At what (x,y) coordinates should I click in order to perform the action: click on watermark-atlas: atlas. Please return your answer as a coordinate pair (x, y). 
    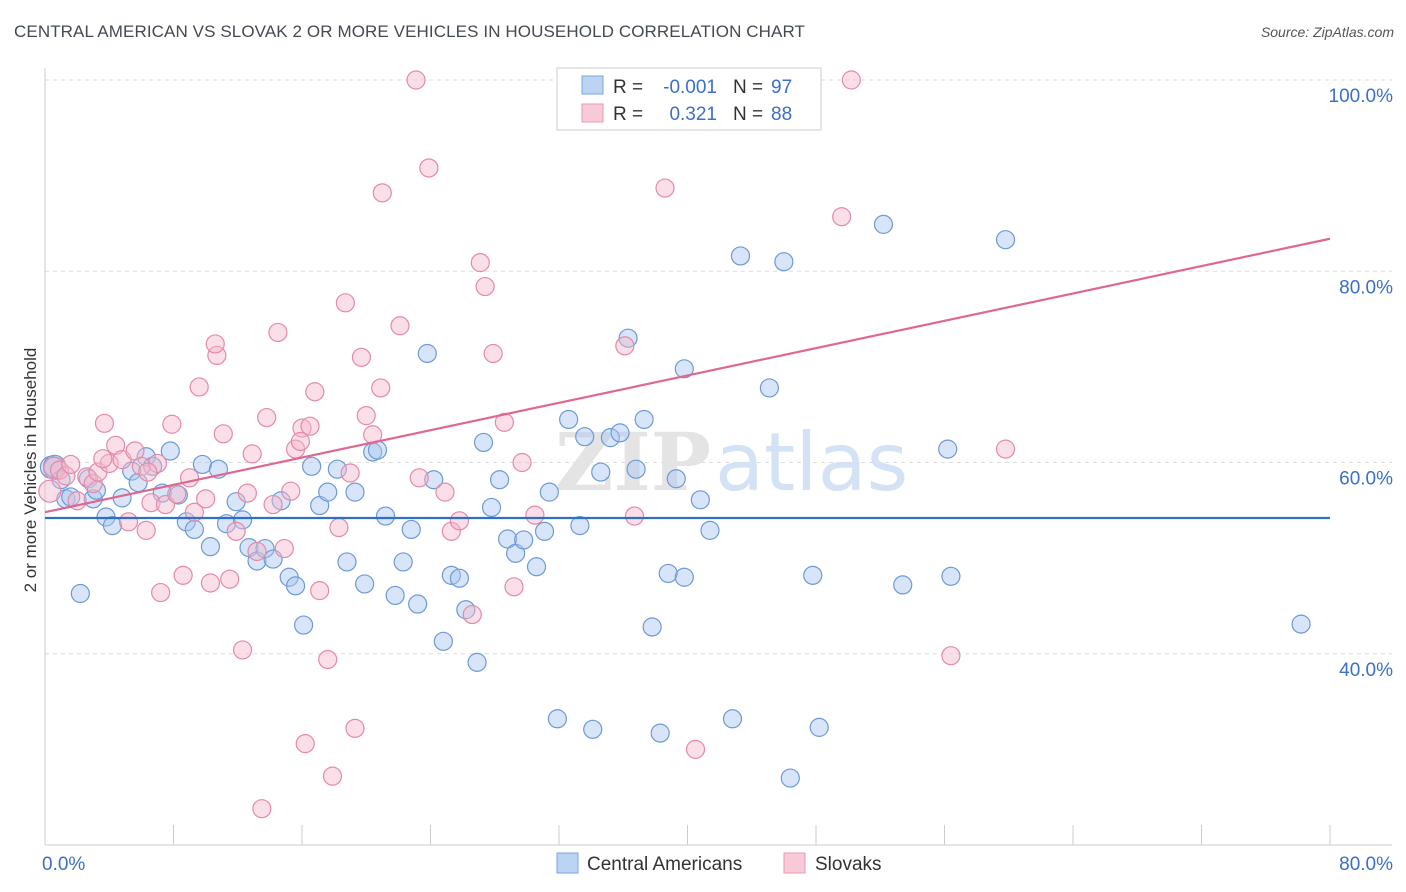
    Looking at the image, I should click on (811, 462).